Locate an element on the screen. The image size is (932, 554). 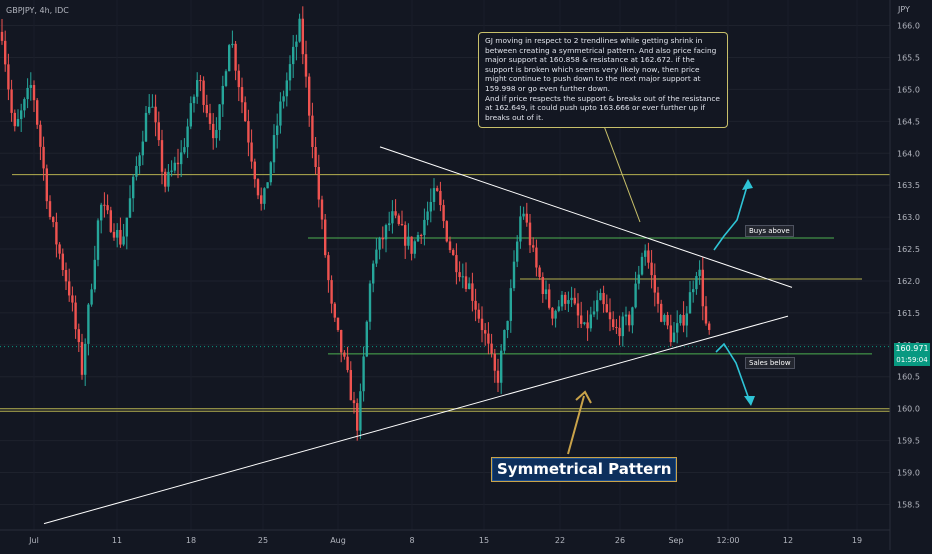
x-tick-label: 26 is located at coordinates (620, 540).